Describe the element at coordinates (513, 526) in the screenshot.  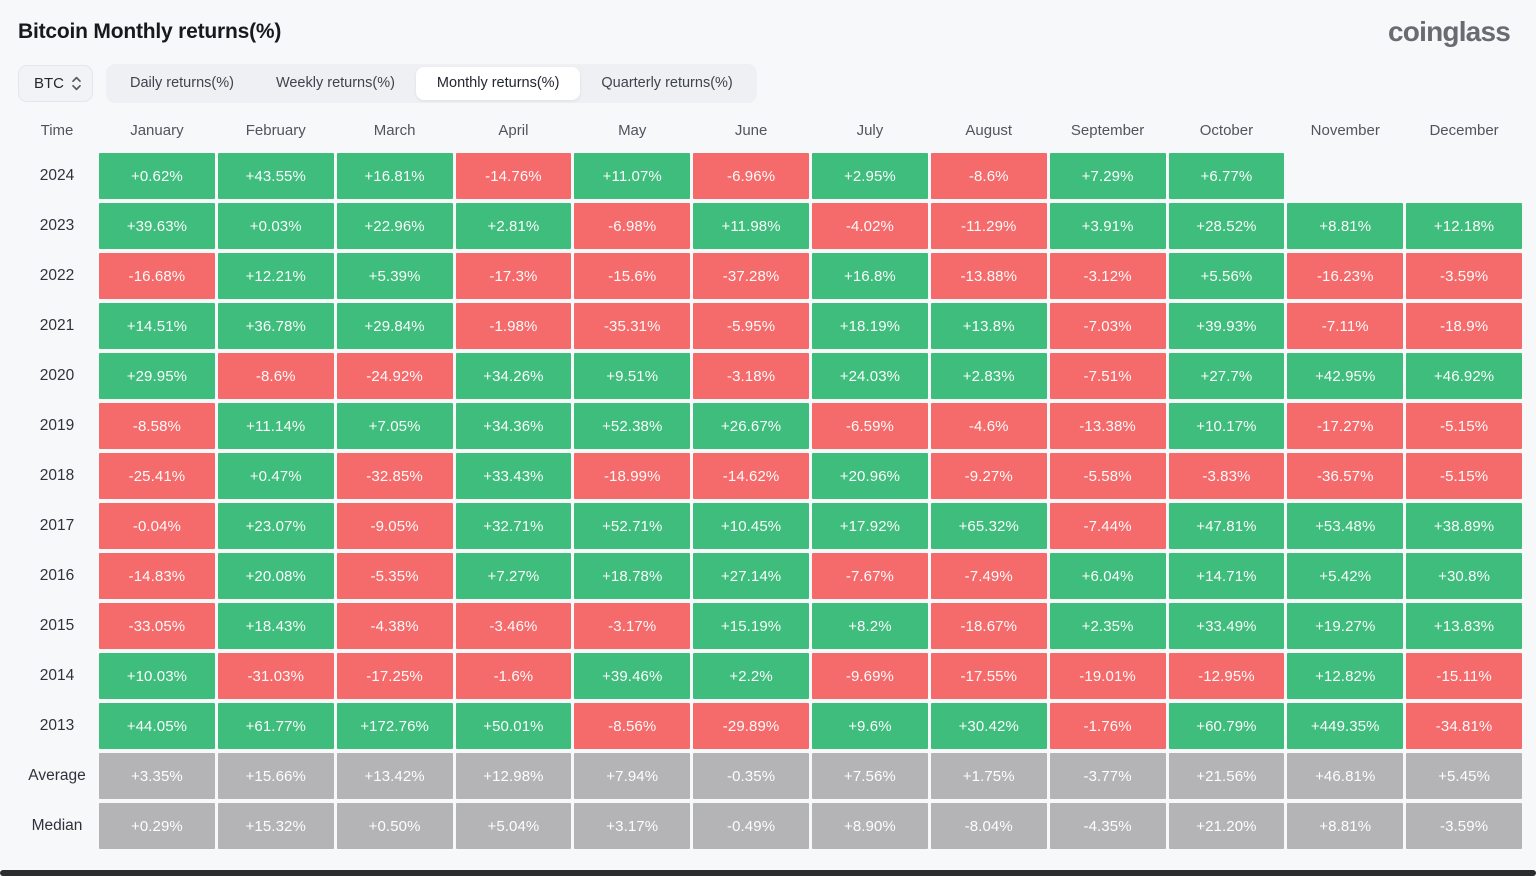
I see `return-cell: +32.71%` at that location.